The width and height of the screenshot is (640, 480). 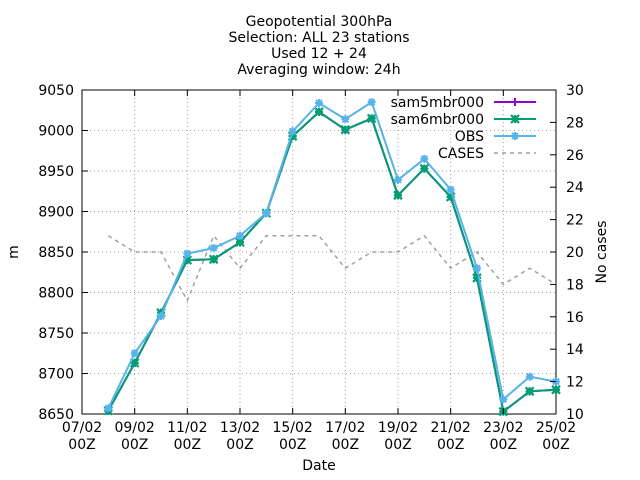 What do you see at coordinates (292, 428) in the screenshot?
I see `x-tick-label: 15/02` at bounding box center [292, 428].